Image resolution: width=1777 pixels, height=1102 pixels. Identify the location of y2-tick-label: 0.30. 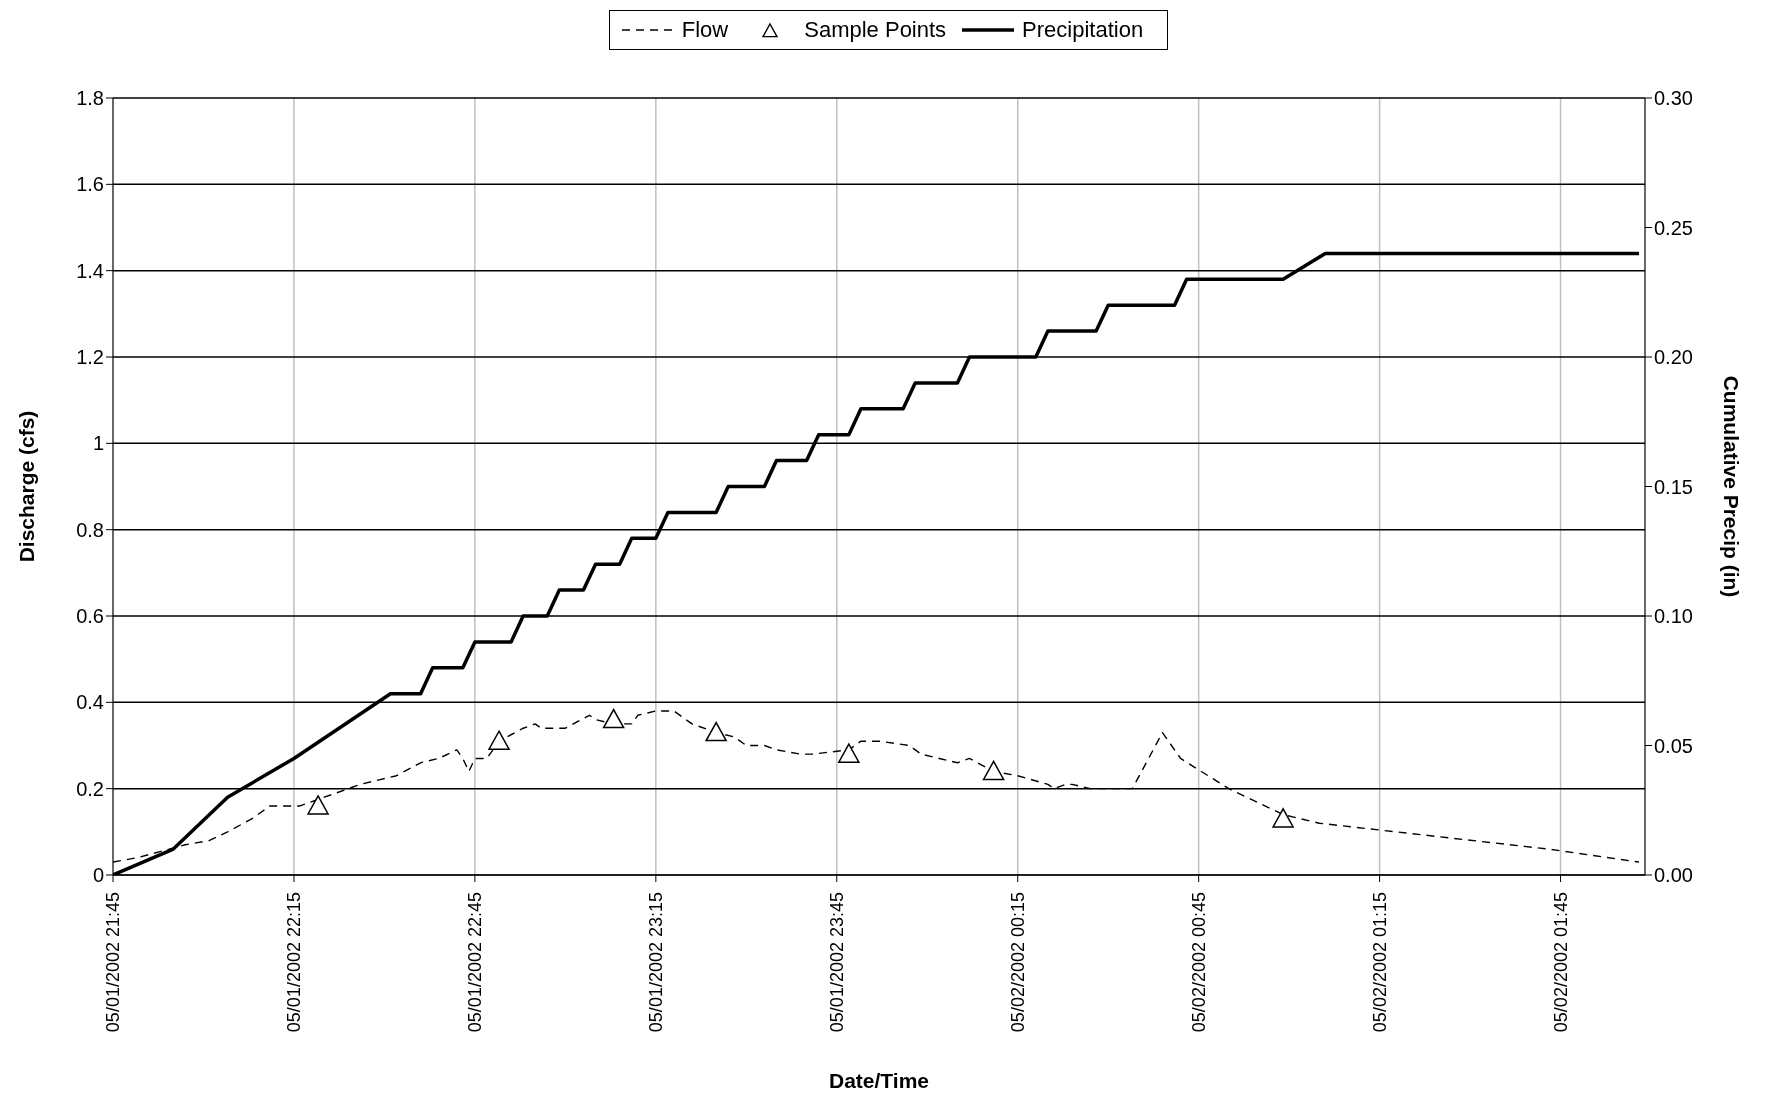
(1673, 98).